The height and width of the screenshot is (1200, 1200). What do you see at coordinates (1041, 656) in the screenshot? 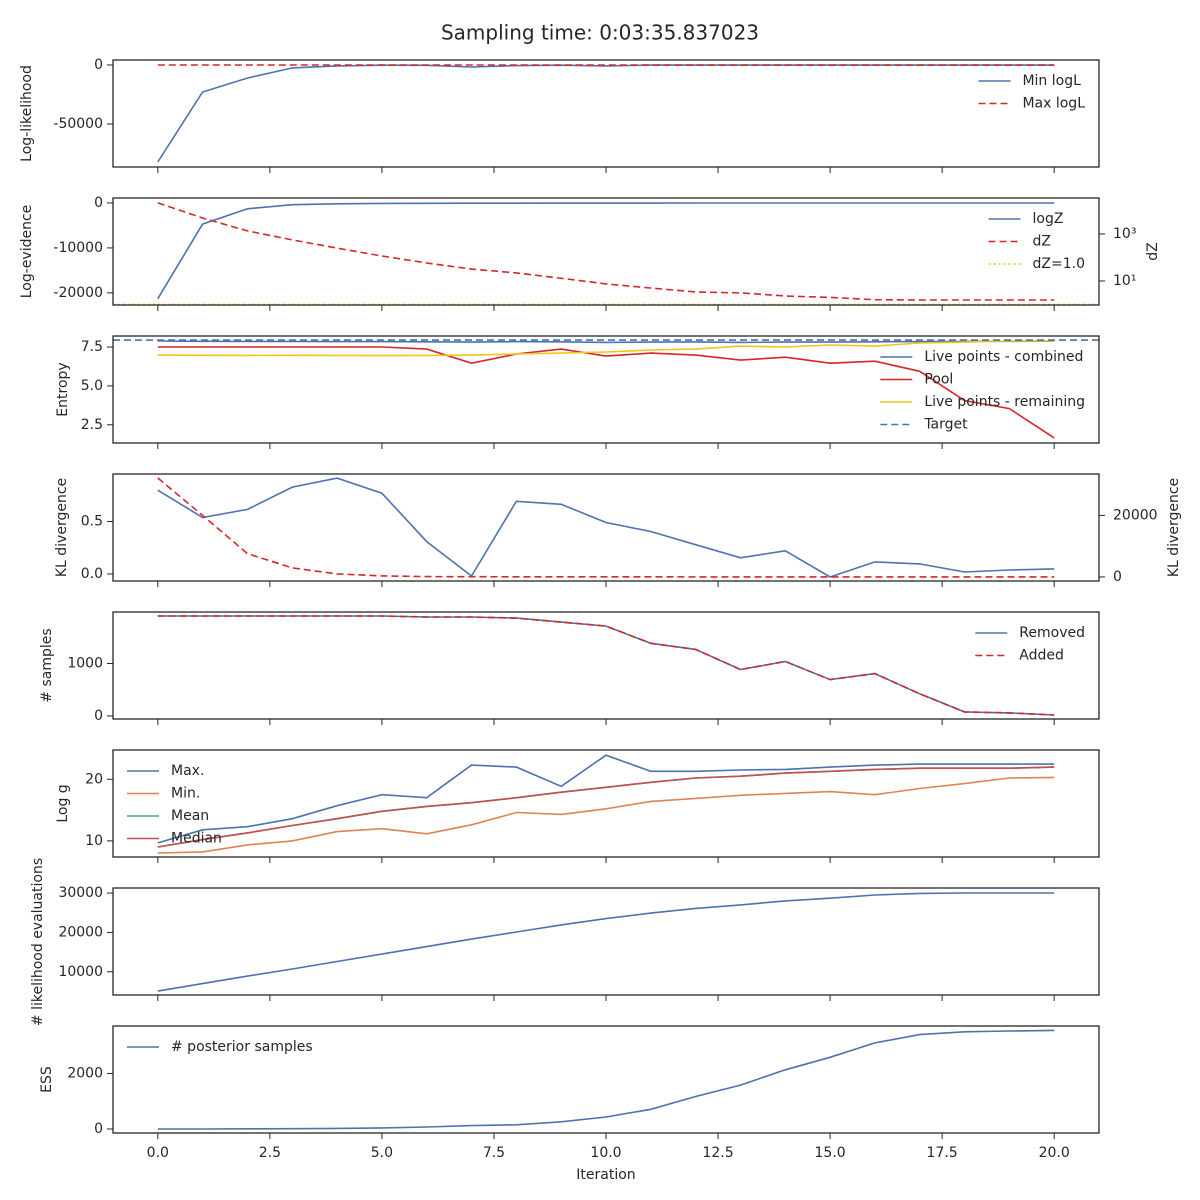
I see `legend-label: Added` at bounding box center [1041, 656].